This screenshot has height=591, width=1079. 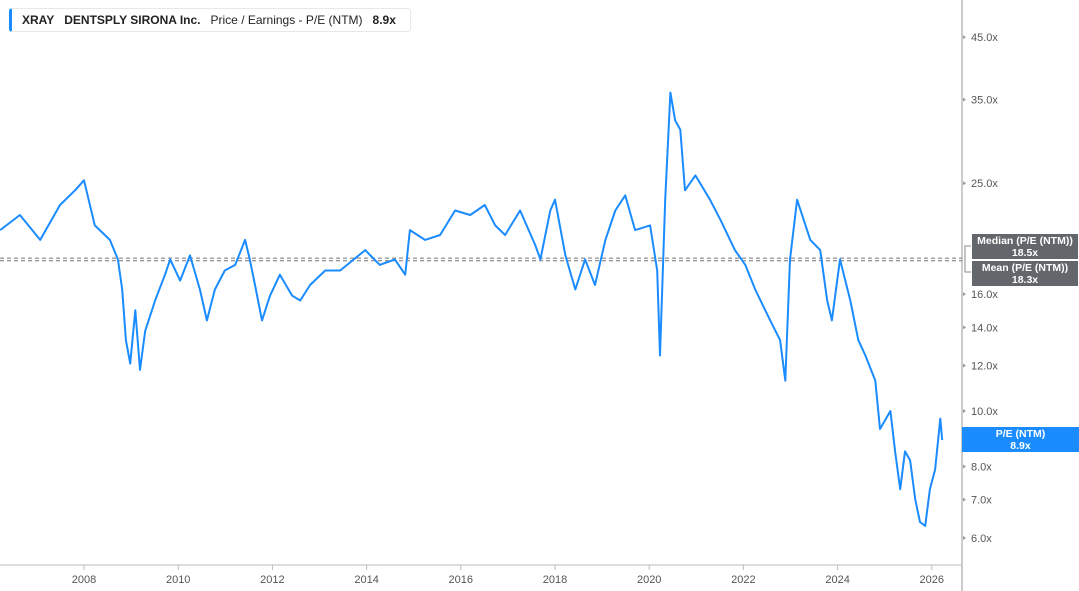 I want to click on x-tick-label: 2018, so click(x=555, y=580).